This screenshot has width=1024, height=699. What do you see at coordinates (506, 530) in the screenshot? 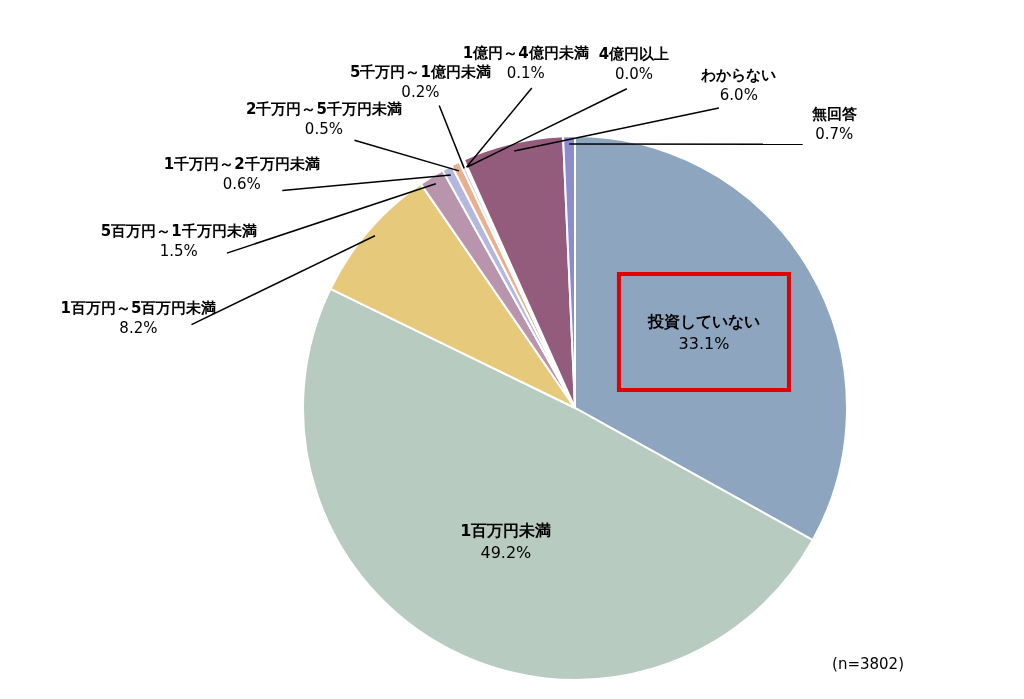
I see `slice-label: 1百万円未満` at bounding box center [506, 530].